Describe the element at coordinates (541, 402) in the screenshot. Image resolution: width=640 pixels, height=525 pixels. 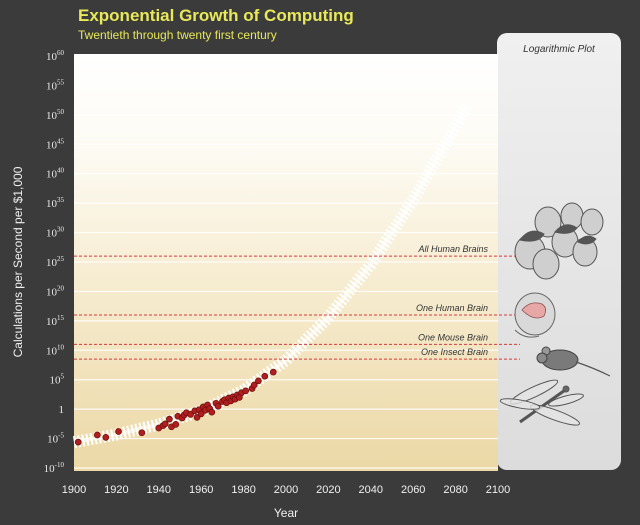
I see `dragonfly-illustration` at that location.